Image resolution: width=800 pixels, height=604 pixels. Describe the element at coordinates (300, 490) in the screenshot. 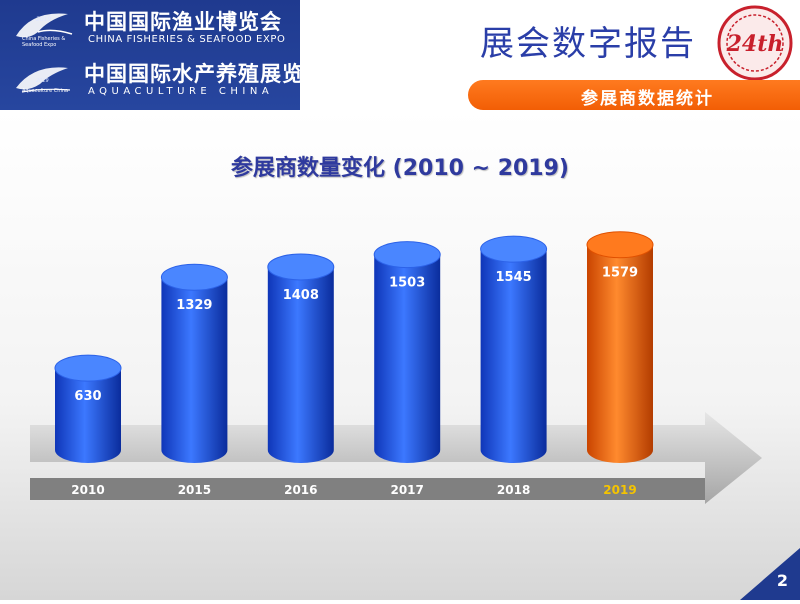

I see `tick-label: 2016` at that location.